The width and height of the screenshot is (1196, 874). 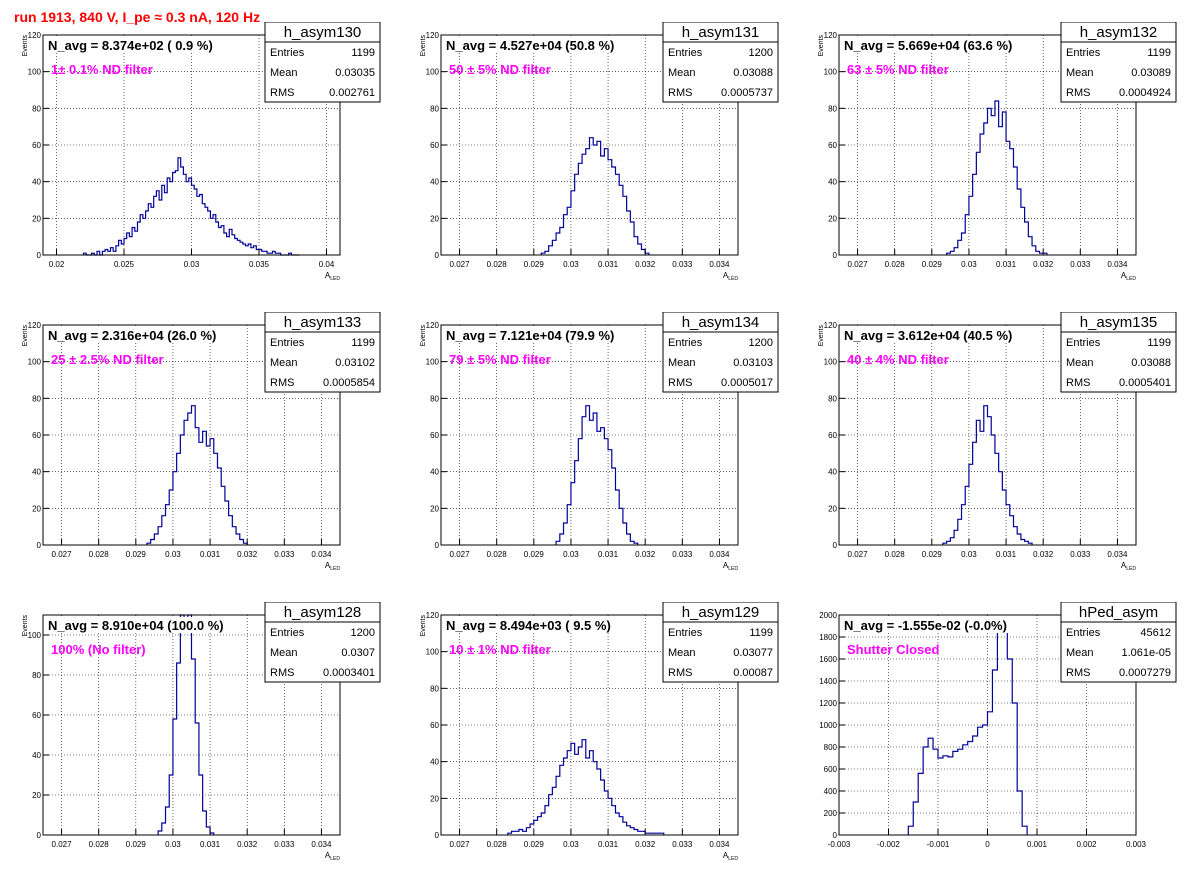 I want to click on stat-mean-value: 1.061e-05, so click(x=1146, y=653).